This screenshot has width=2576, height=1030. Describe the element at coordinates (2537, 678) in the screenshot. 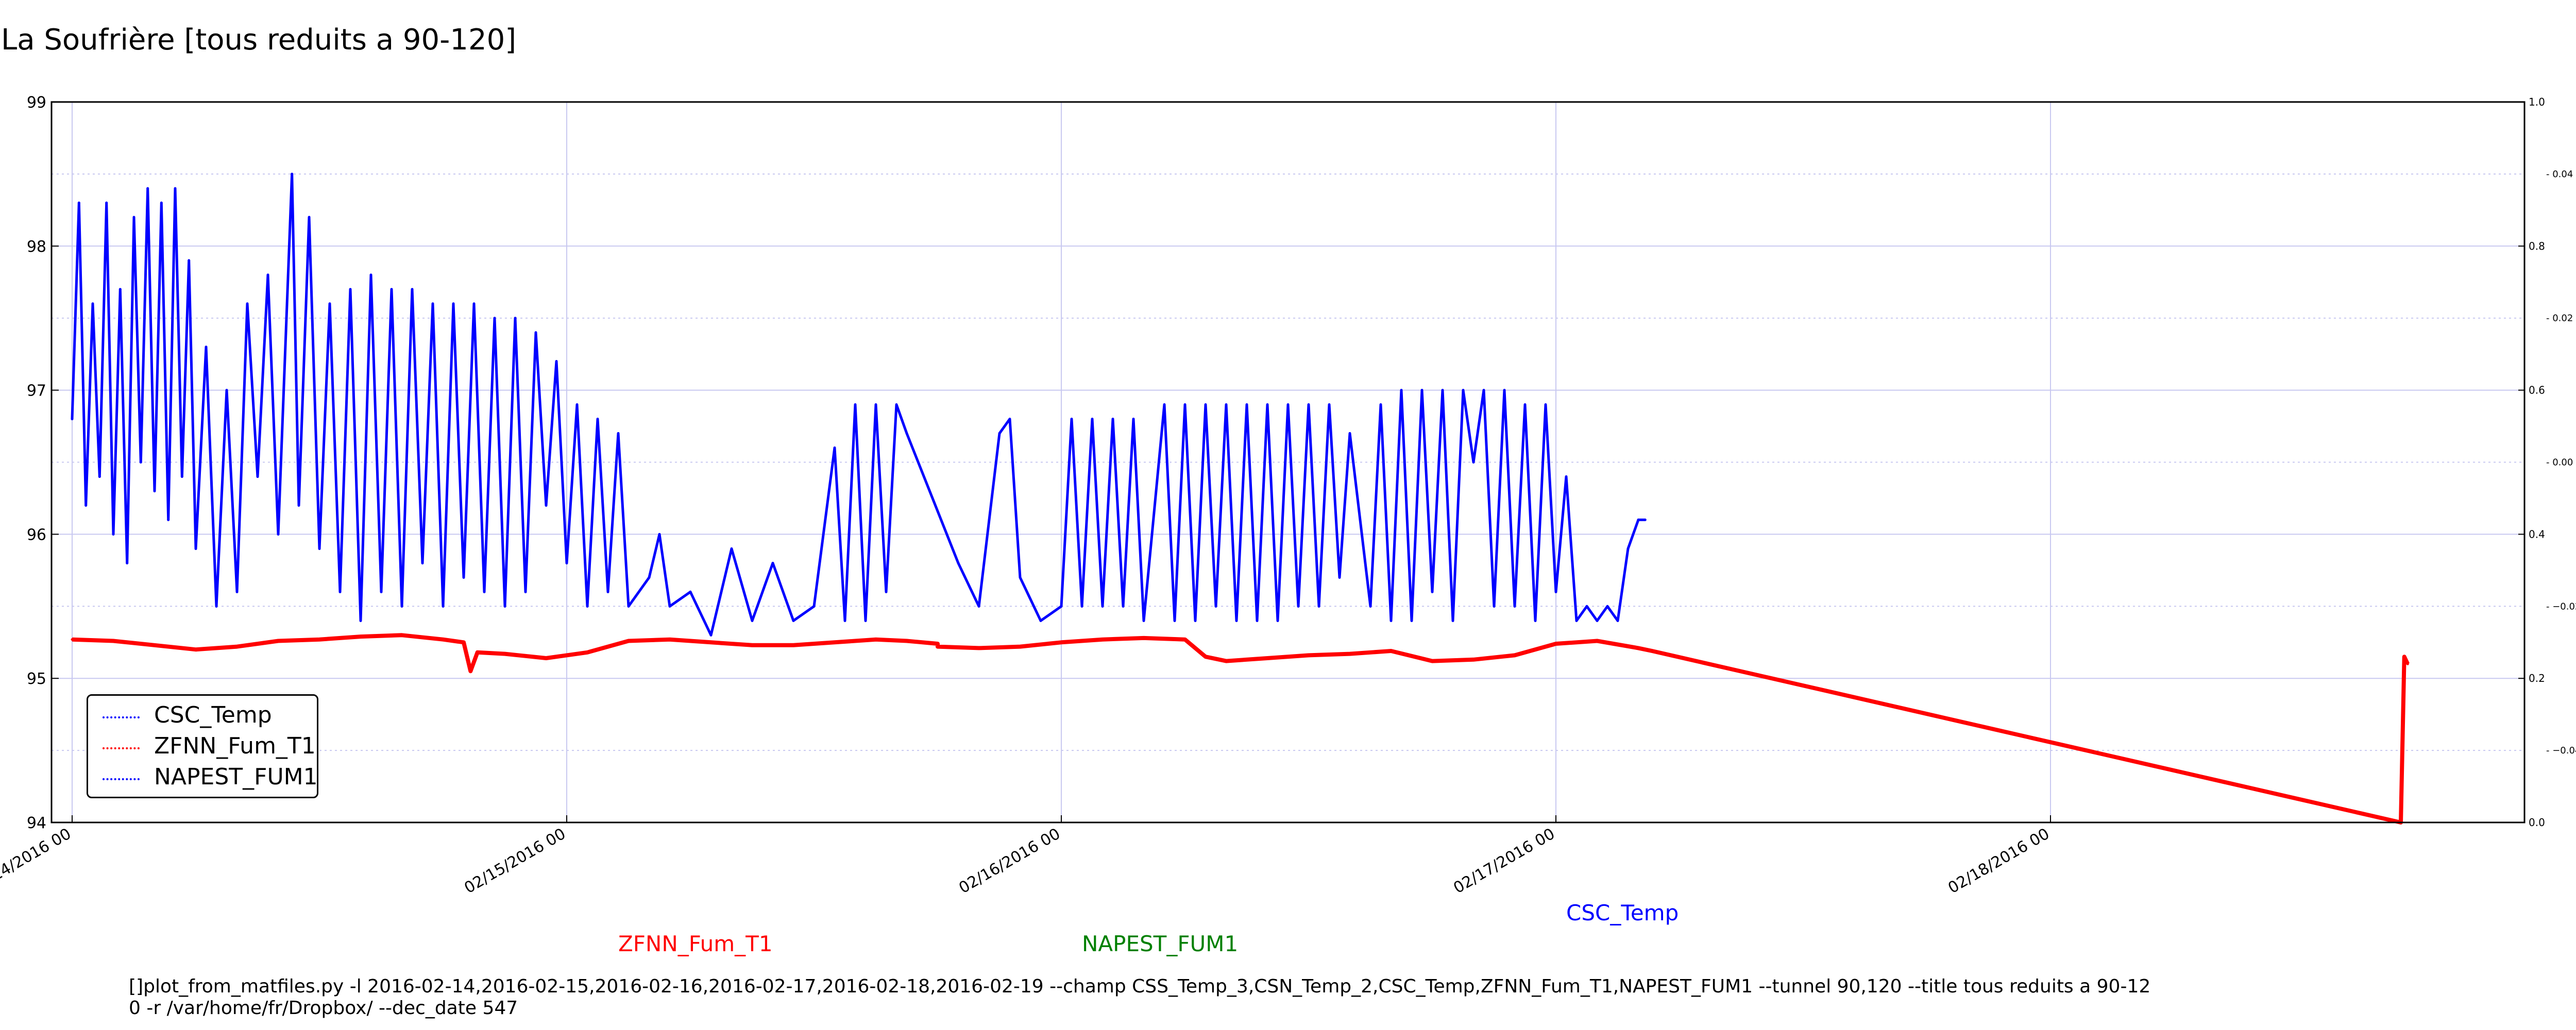

I see `y2-tick-label: 0.2` at that location.